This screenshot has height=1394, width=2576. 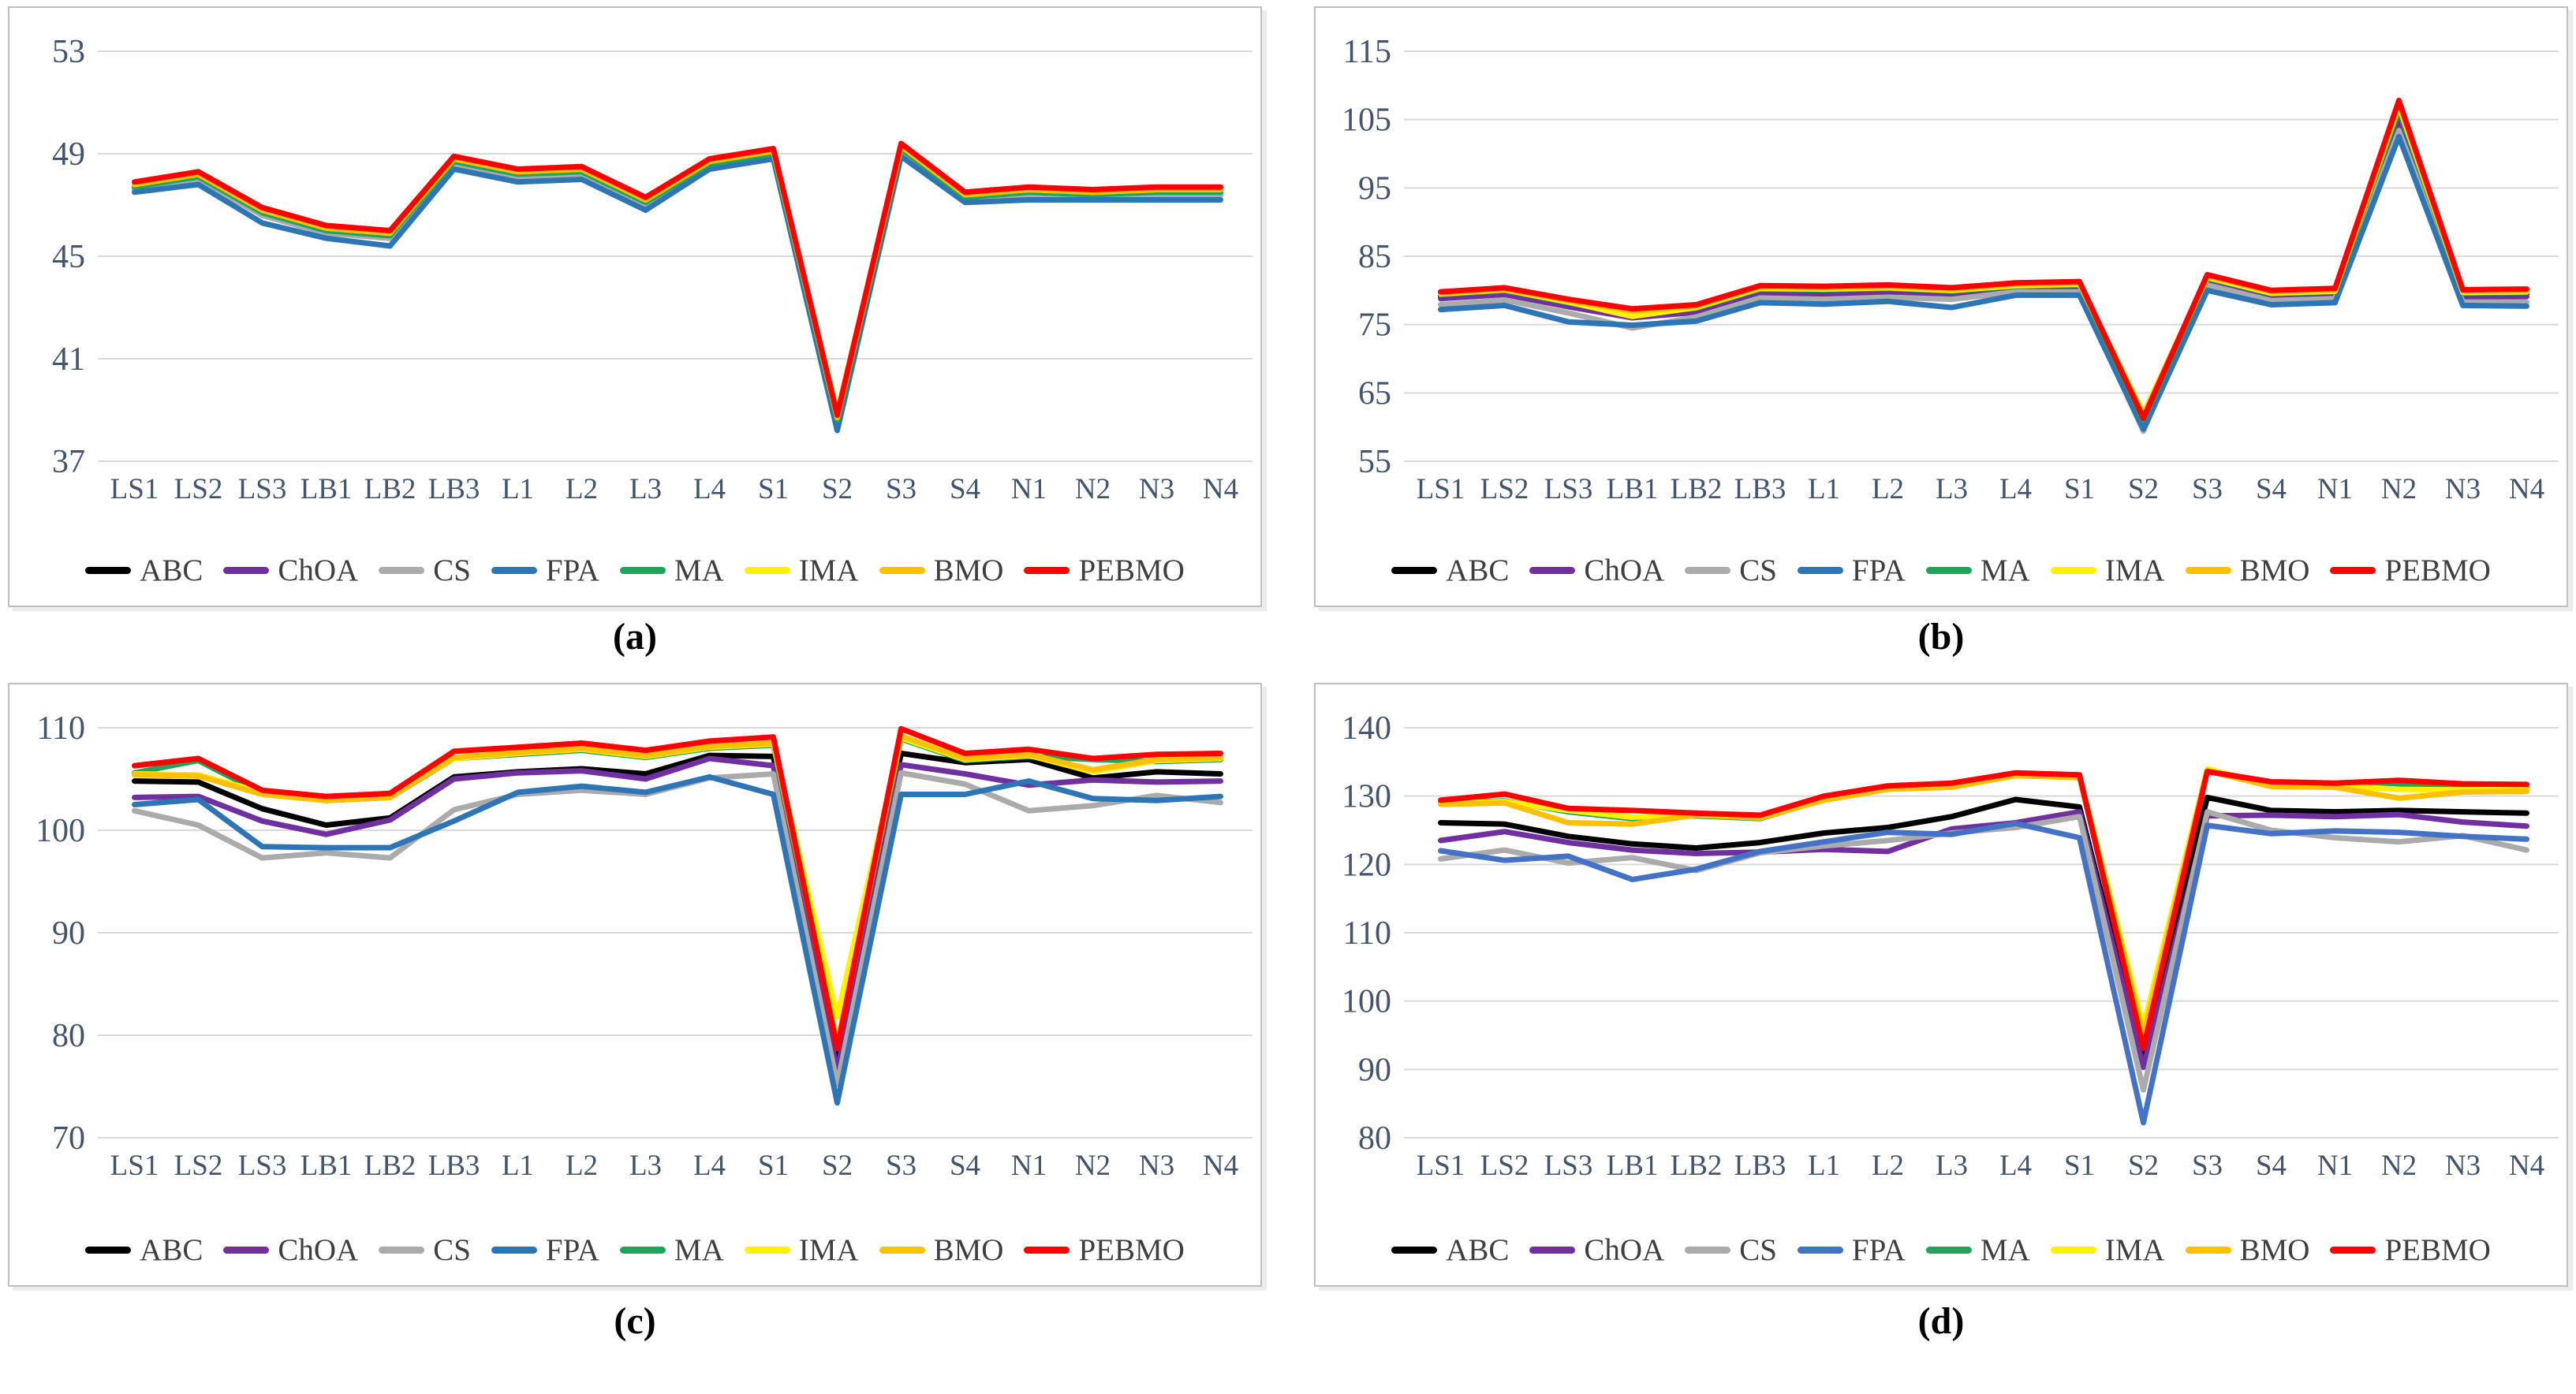 I want to click on series-line-pebmo, so click(x=677, y=279).